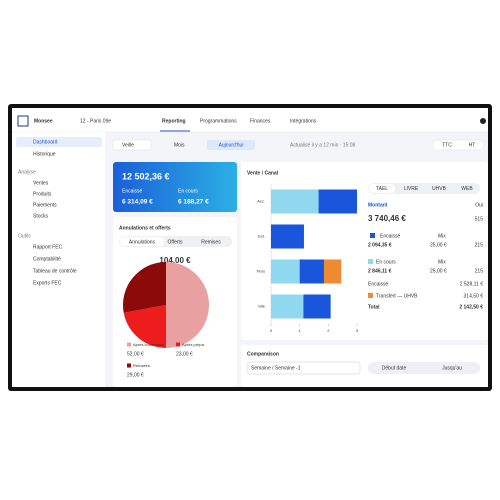 The height and width of the screenshot is (500, 500). Describe the element at coordinates (41, 216) in the screenshot. I see `sidebar-item: Stocks` at that location.